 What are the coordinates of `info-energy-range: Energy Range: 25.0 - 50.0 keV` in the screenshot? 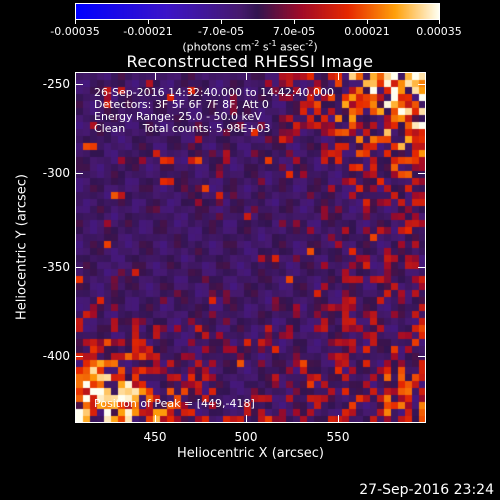 It's located at (178, 116).